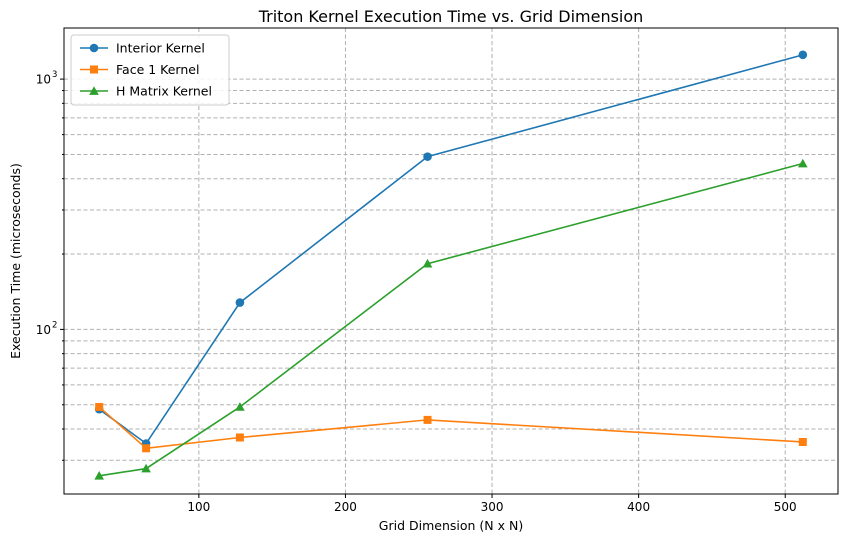  I want to click on legend-label: H Matrix Kernel, so click(164, 91).